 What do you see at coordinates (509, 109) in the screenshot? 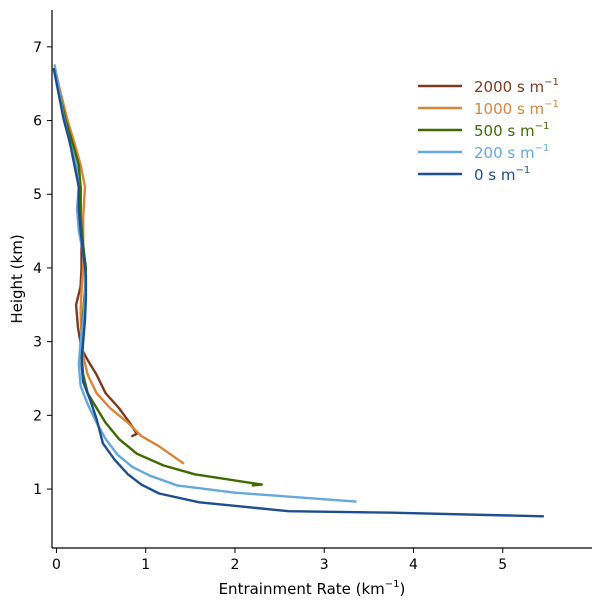
I see `legend-label-text: 1000 s m` at bounding box center [509, 109].